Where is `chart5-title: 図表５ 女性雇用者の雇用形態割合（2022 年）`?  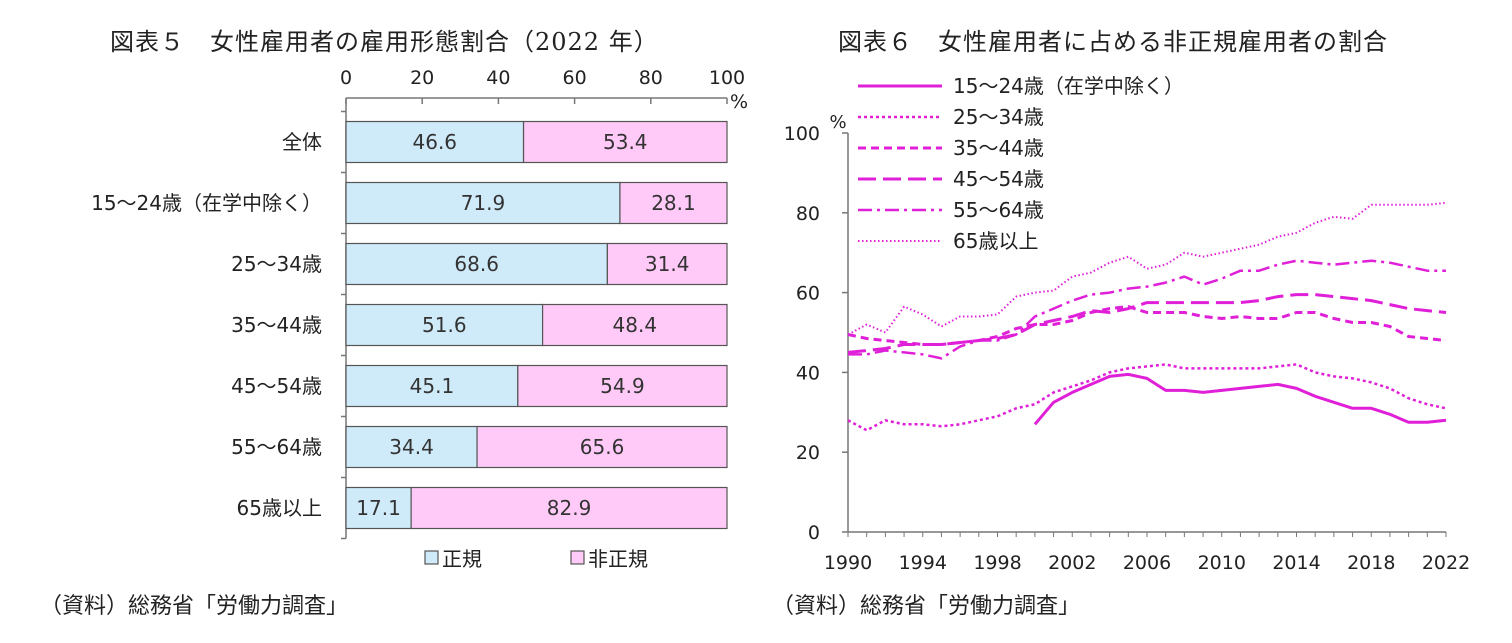
chart5-title: 図表５ 女性雇用者の雇用形態割合（2022 年） is located at coordinates (384, 42).